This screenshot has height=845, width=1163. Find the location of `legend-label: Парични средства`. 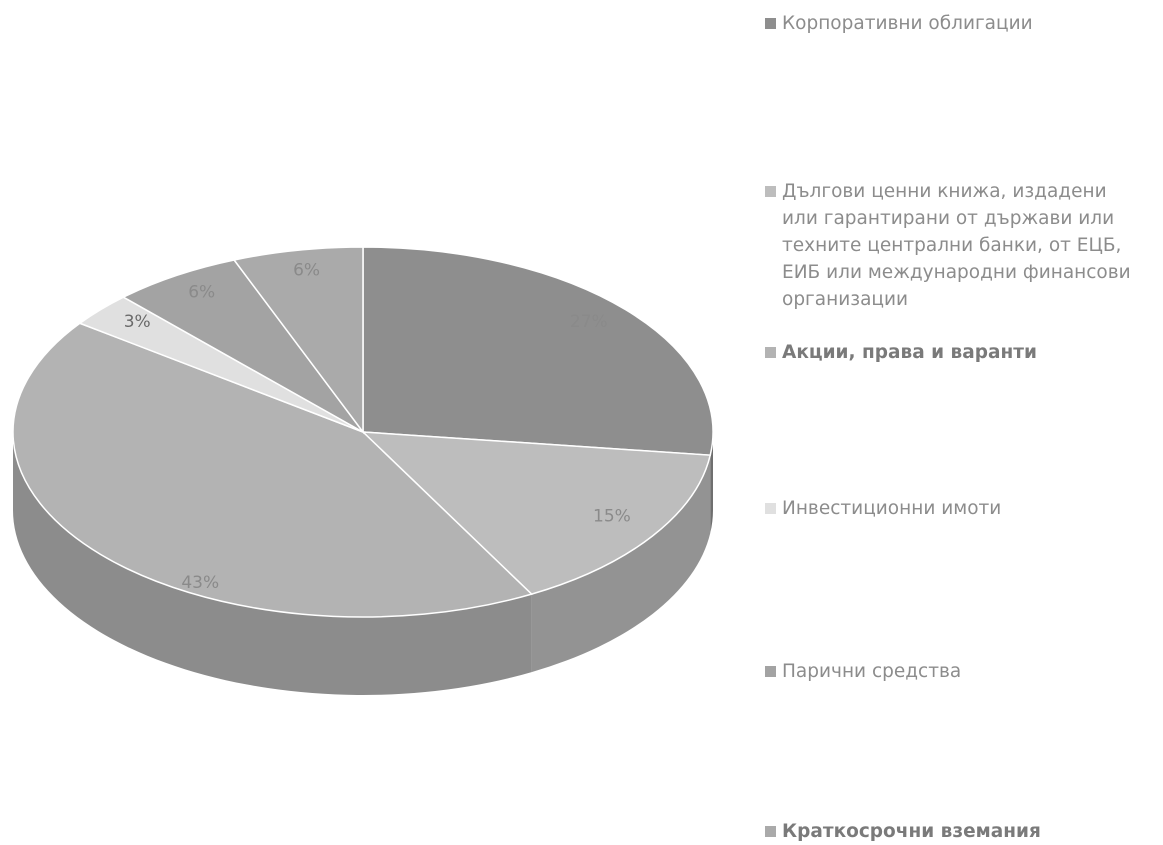

legend-label: Парични средства is located at coordinates (872, 671).